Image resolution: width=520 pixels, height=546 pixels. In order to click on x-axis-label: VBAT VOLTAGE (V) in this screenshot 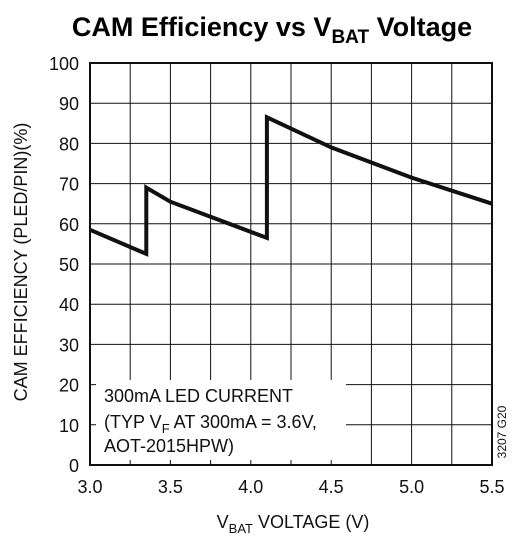, I will do `click(293, 524)`.